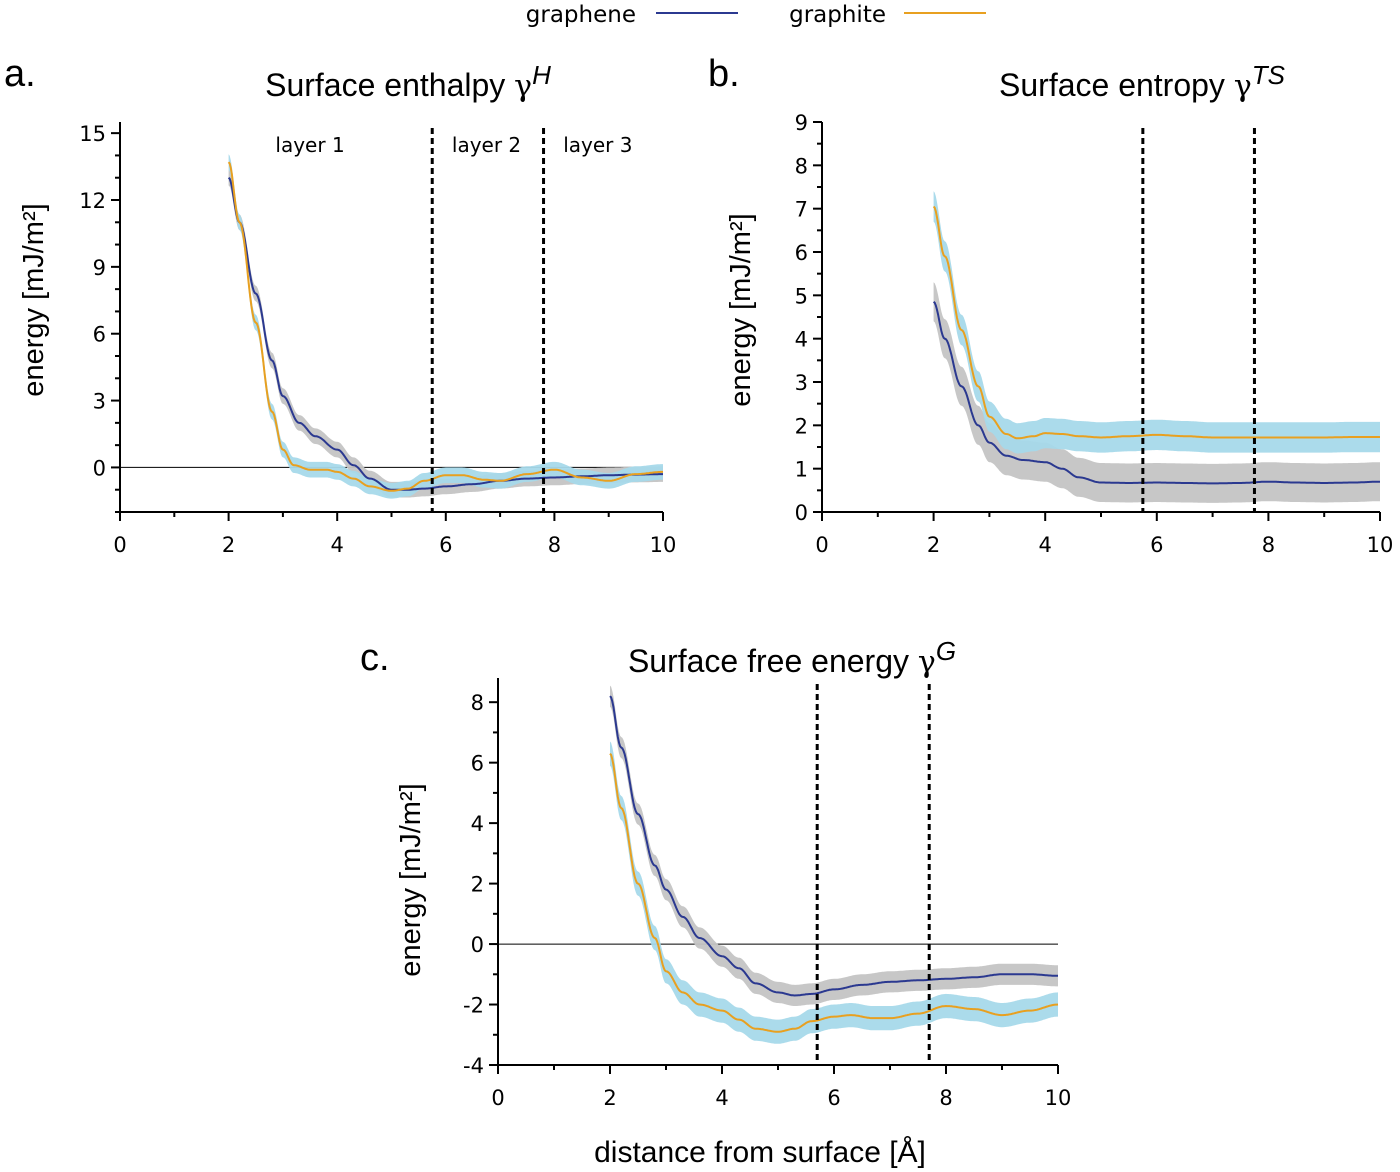 The height and width of the screenshot is (1172, 1400). I want to click on panel-c-graphite-line, so click(834, 892).